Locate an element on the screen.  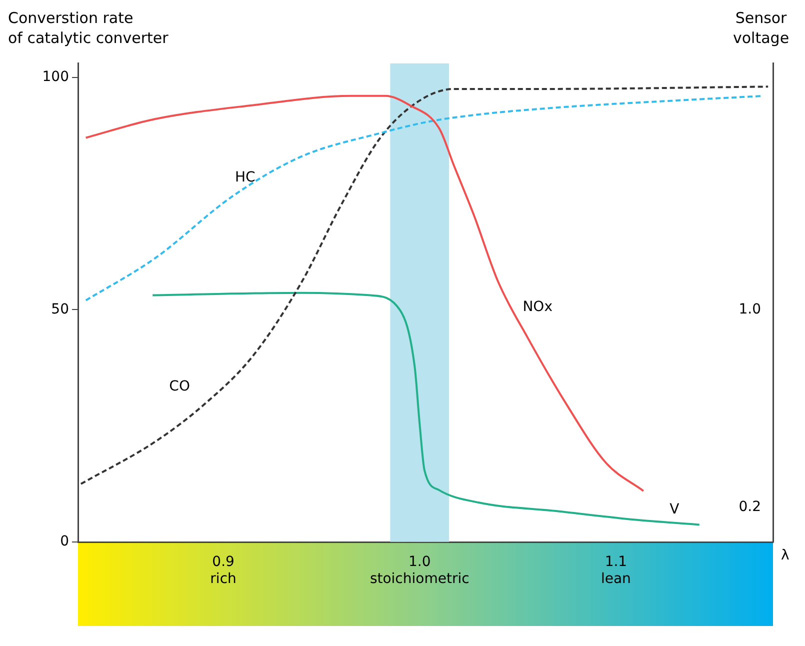
series-label: V is located at coordinates (675, 509).